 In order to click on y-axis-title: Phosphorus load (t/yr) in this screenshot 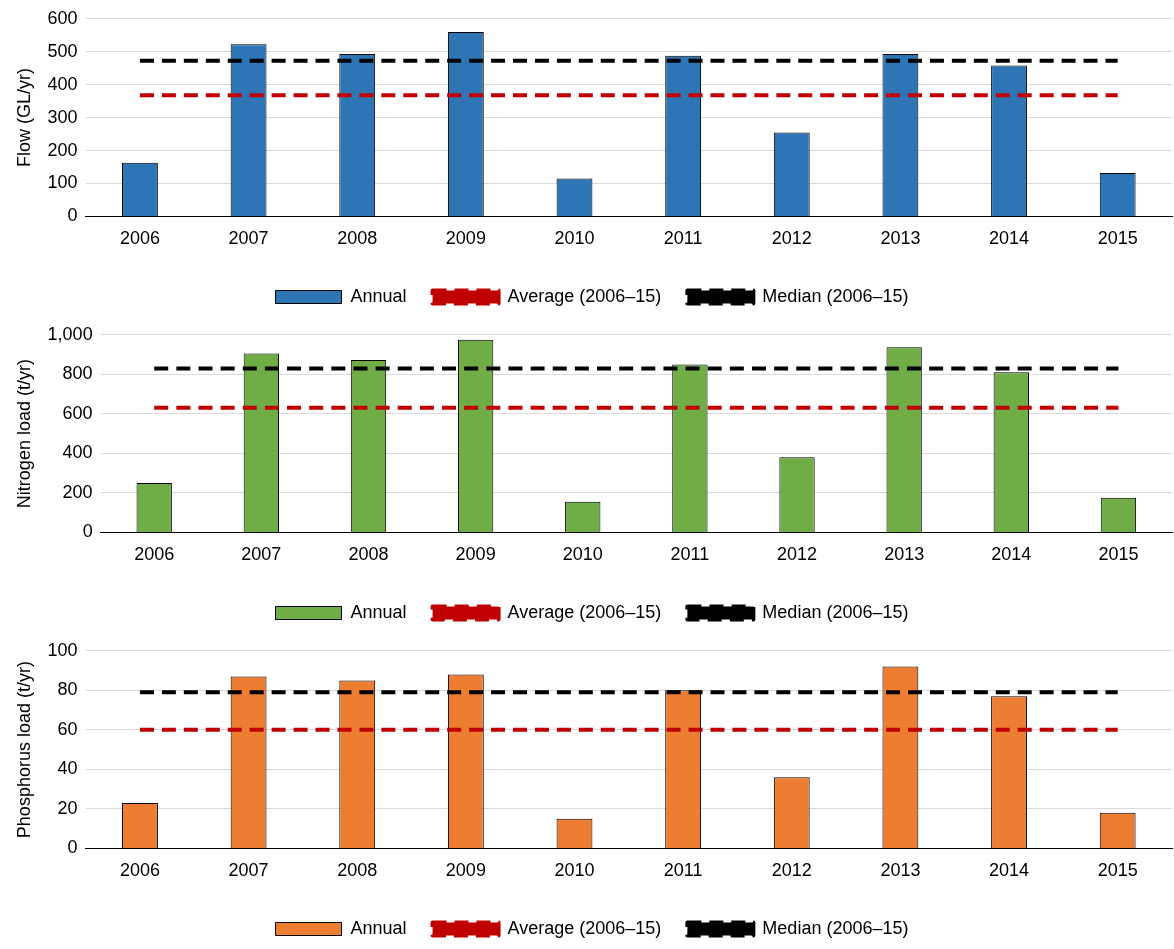, I will do `click(23, 750)`.